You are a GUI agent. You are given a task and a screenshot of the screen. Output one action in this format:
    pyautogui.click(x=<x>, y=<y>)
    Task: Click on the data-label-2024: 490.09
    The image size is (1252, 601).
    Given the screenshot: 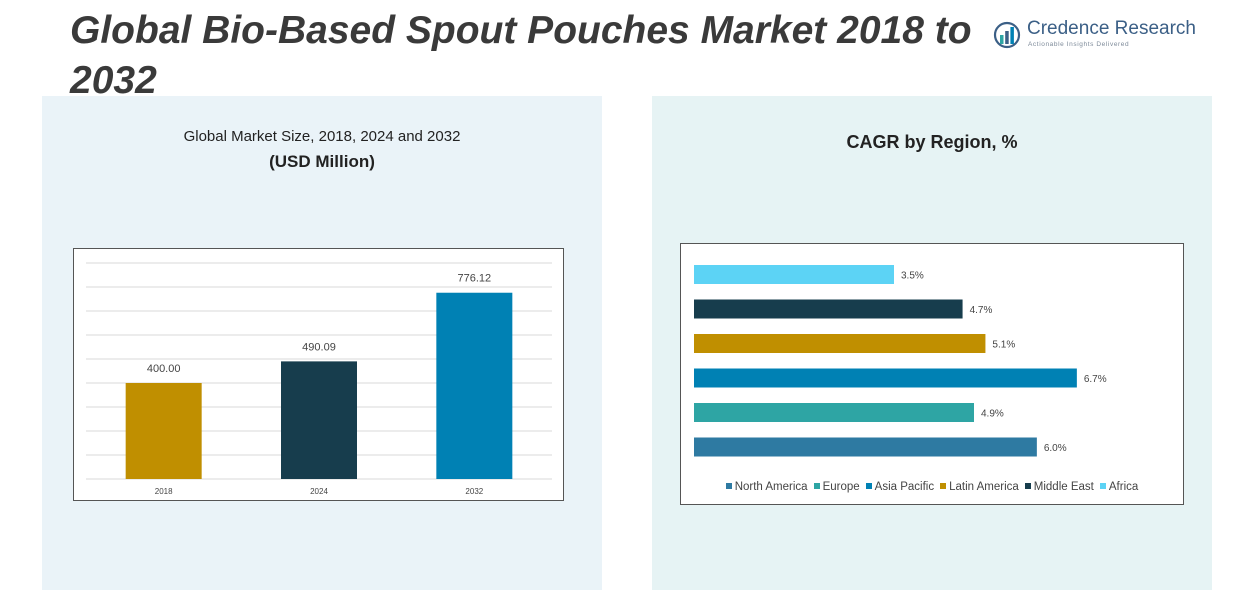 What is the action you would take?
    pyautogui.click(x=319, y=347)
    